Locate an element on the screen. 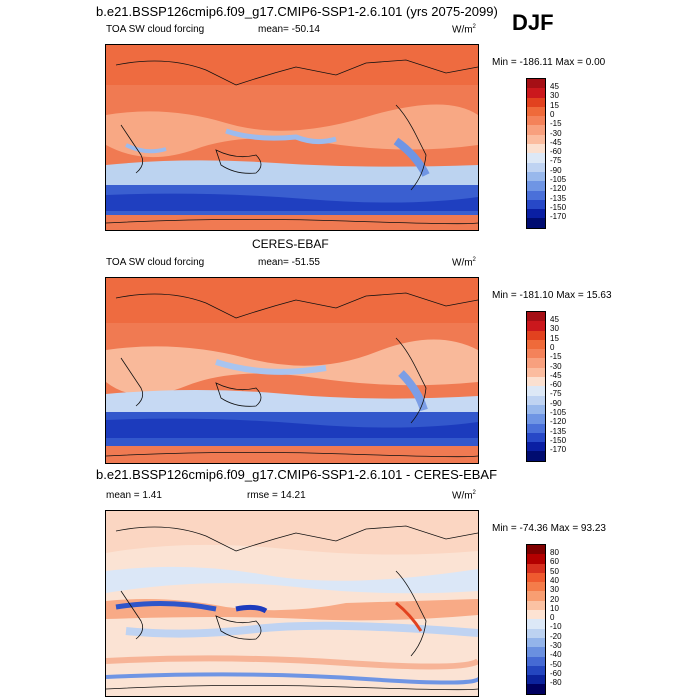 This screenshot has width=700, height=700. panel-1-units: W/m2 is located at coordinates (464, 30).